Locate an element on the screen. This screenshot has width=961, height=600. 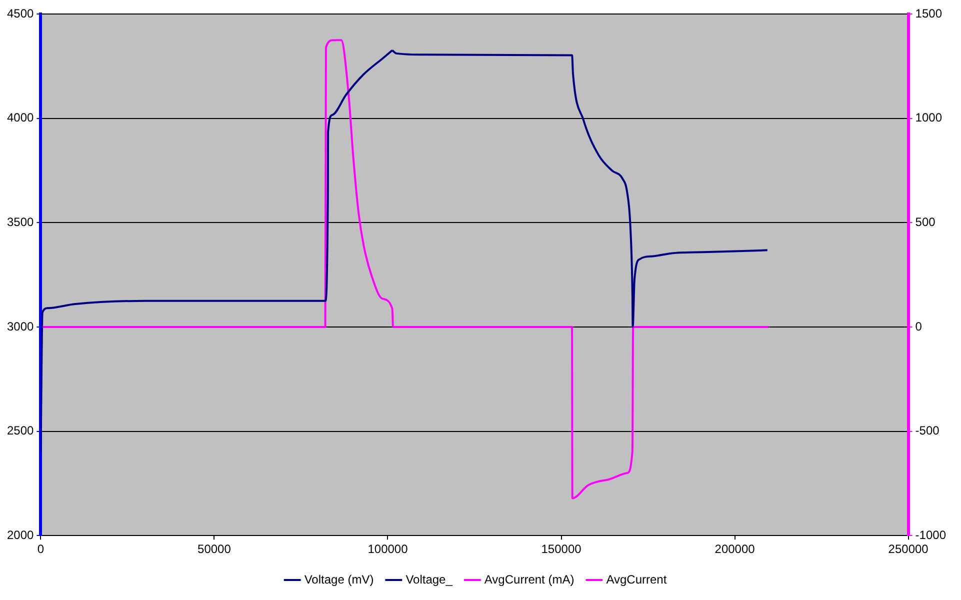
x-tick-label: 0 is located at coordinates (40, 549).